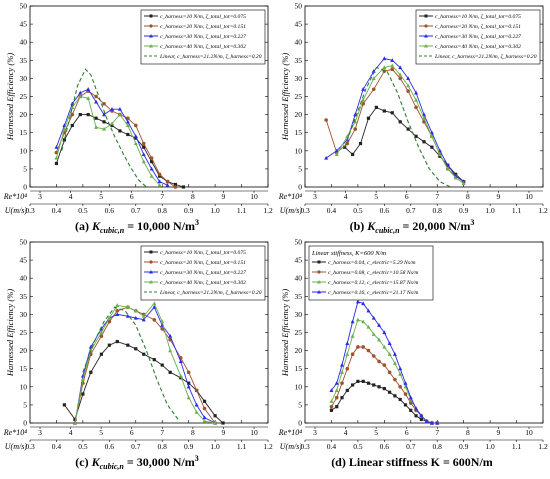  Describe the element at coordinates (435, 226) in the screenshot. I see `caption-b-rest: = 20,000 N/m` at that location.